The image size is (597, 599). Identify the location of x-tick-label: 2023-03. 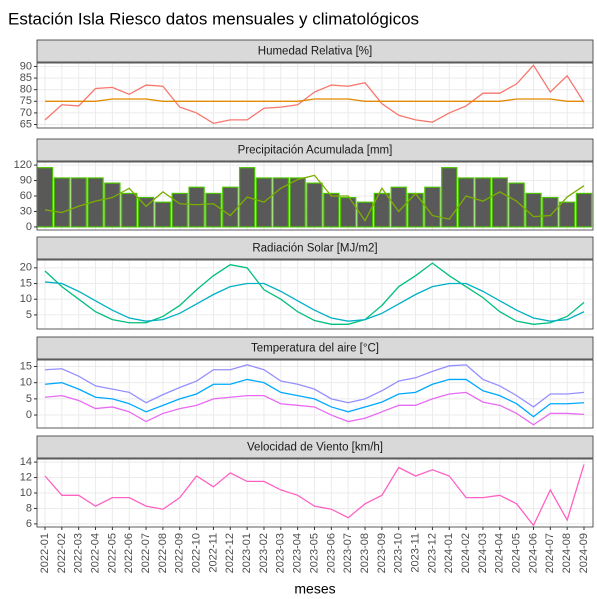
(281, 553).